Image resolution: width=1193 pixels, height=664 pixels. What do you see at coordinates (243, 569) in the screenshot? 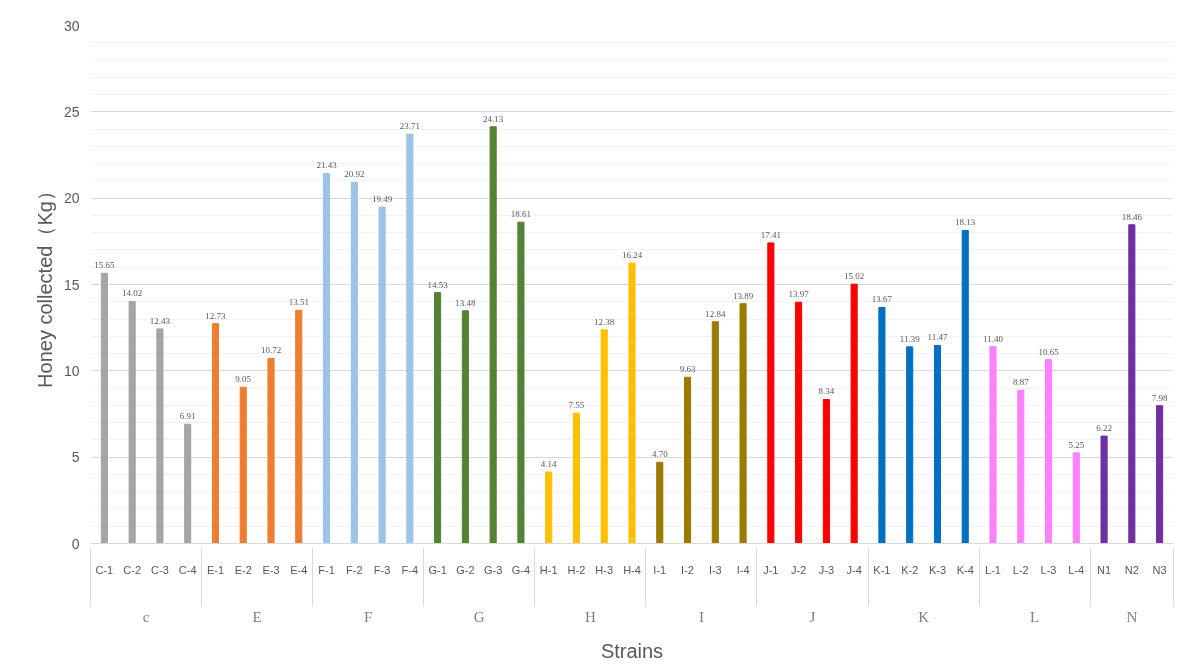
I see `x-tick-label: E-2` at bounding box center [243, 569].